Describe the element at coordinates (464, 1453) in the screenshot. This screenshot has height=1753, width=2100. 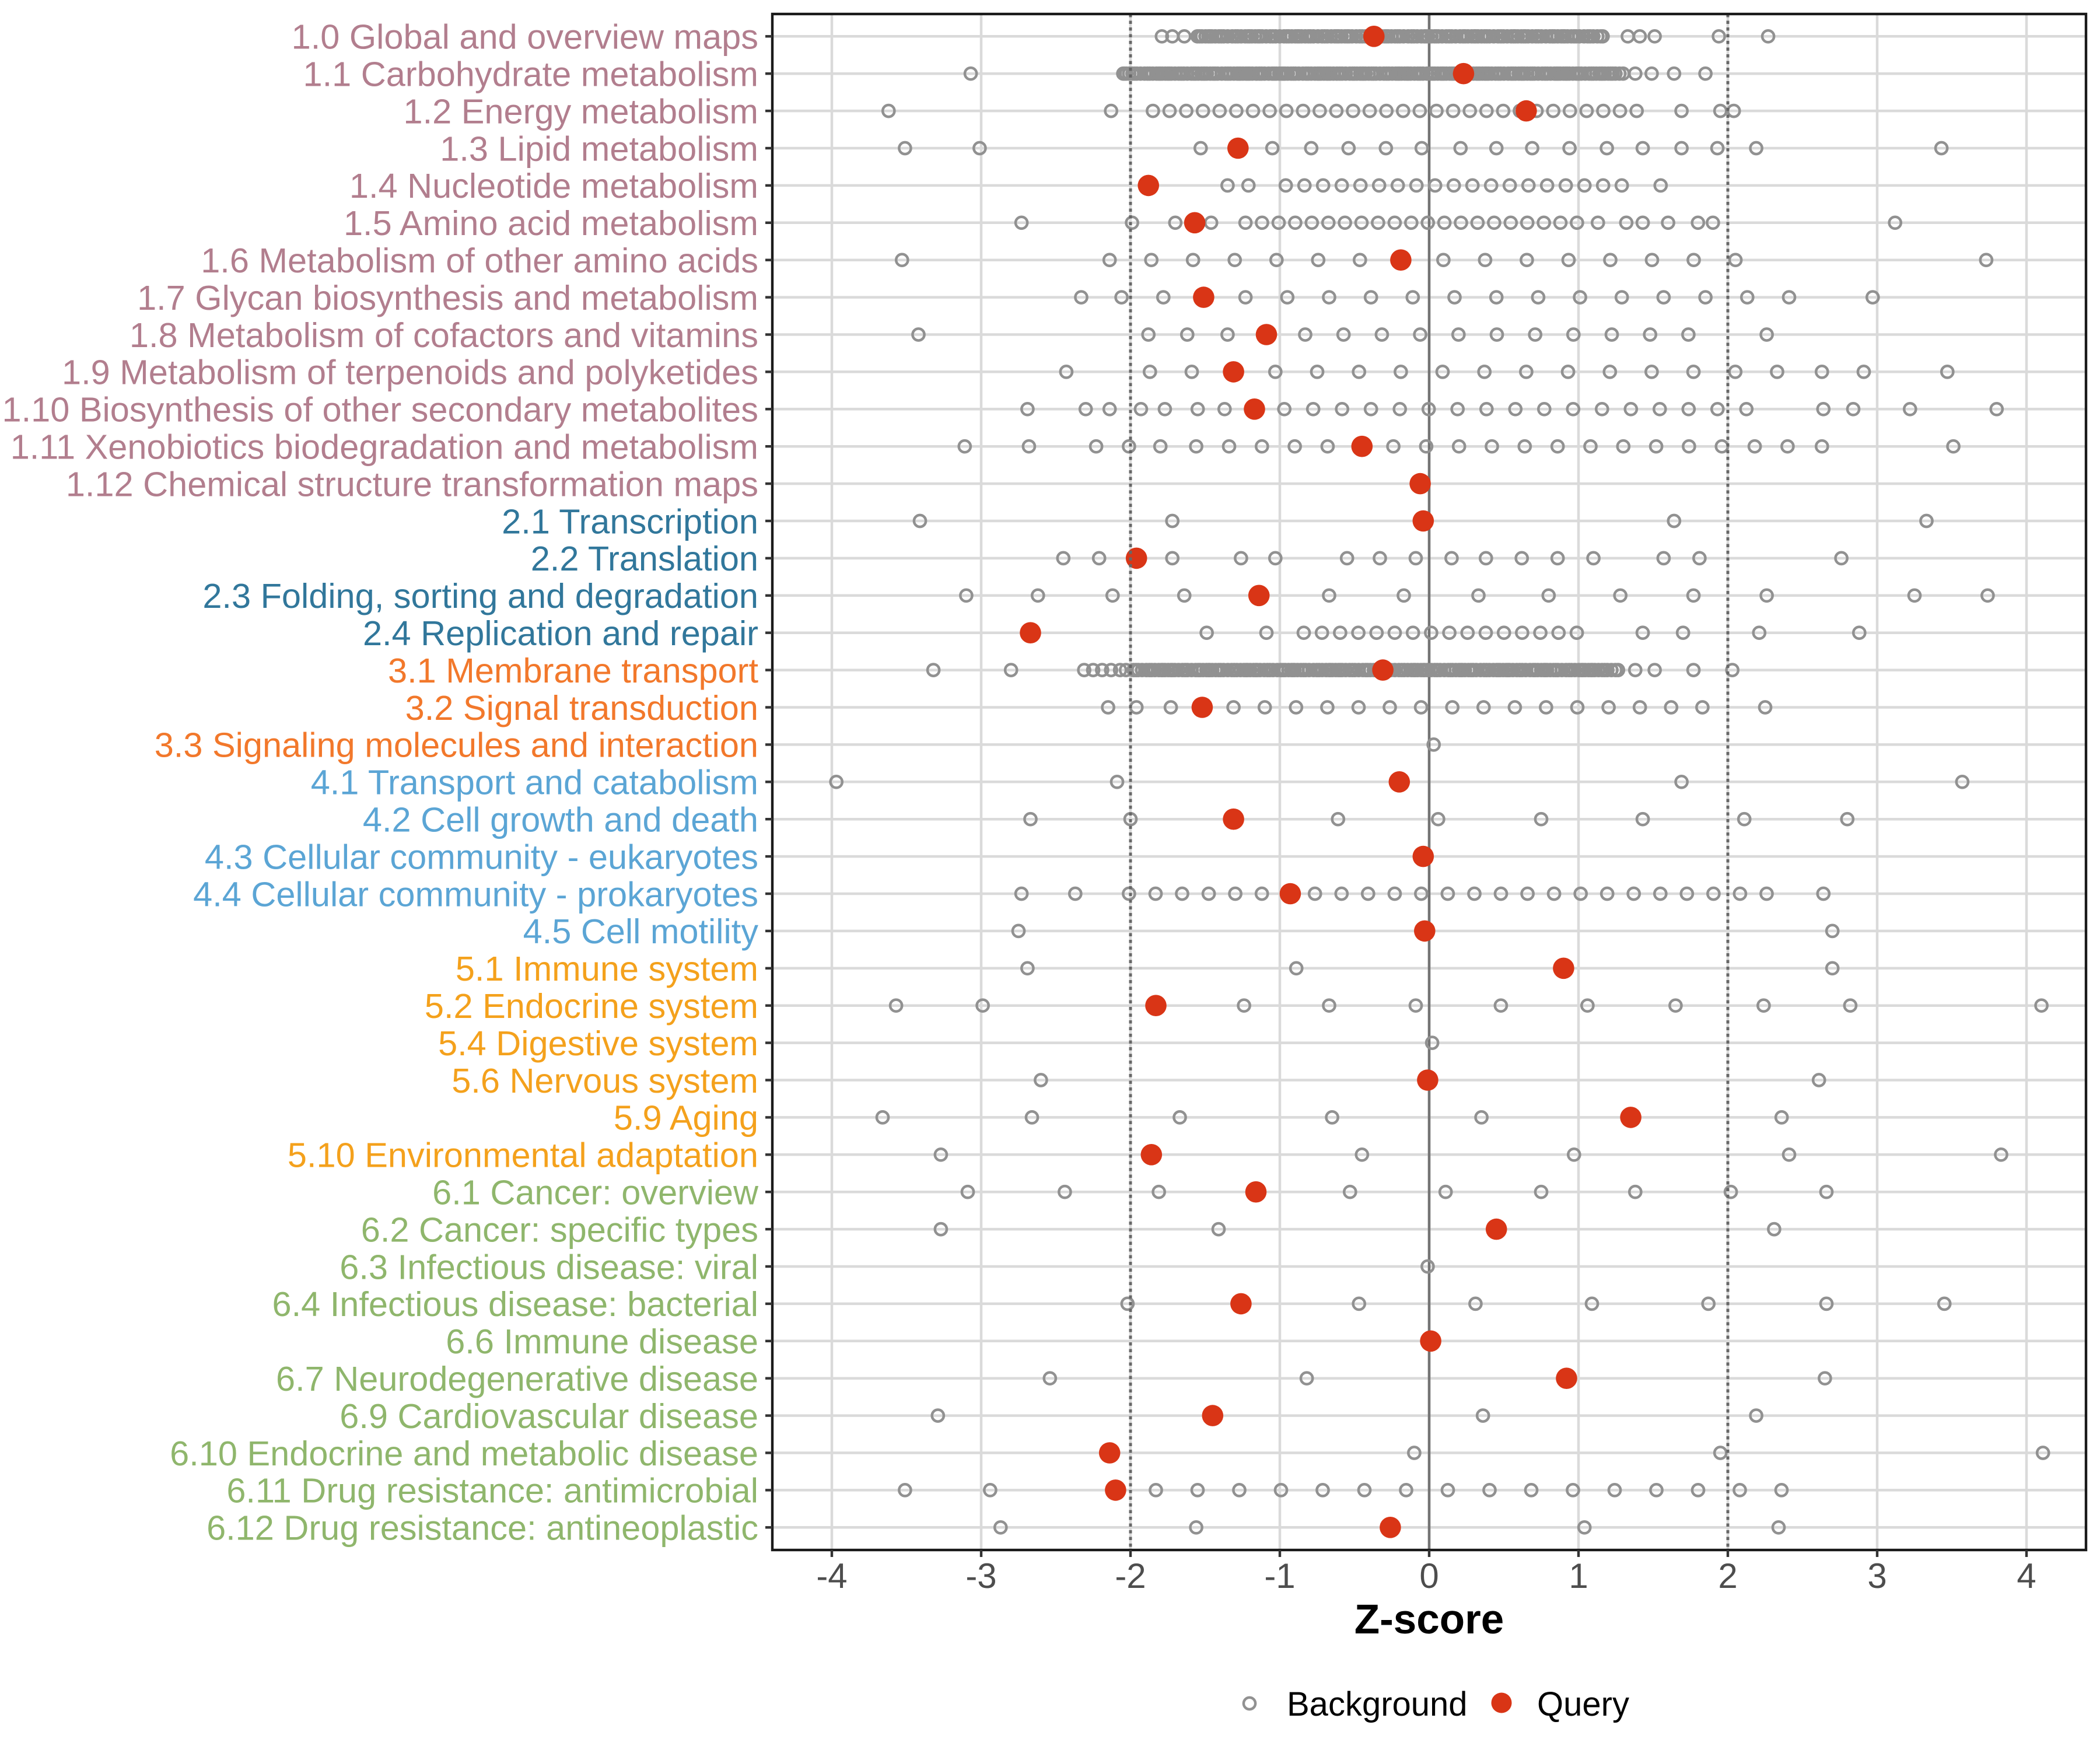
I see `svg-text:6.10 Endocrine and metabolic d: 6.10 Endocrine and metabolic disease` at that location.